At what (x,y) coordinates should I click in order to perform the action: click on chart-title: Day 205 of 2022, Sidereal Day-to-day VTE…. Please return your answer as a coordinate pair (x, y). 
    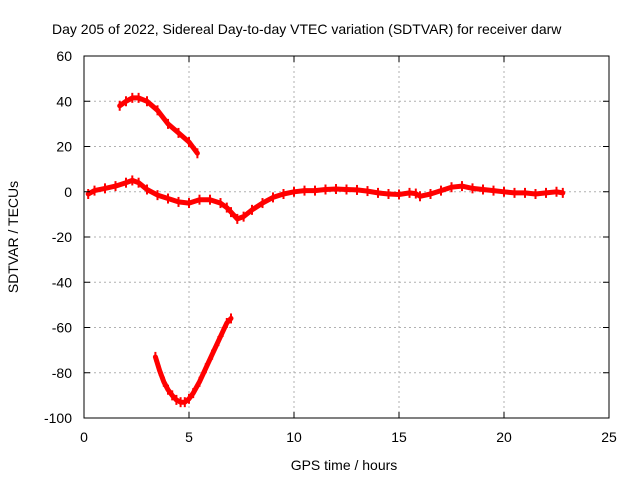
    Looking at the image, I should click on (307, 29).